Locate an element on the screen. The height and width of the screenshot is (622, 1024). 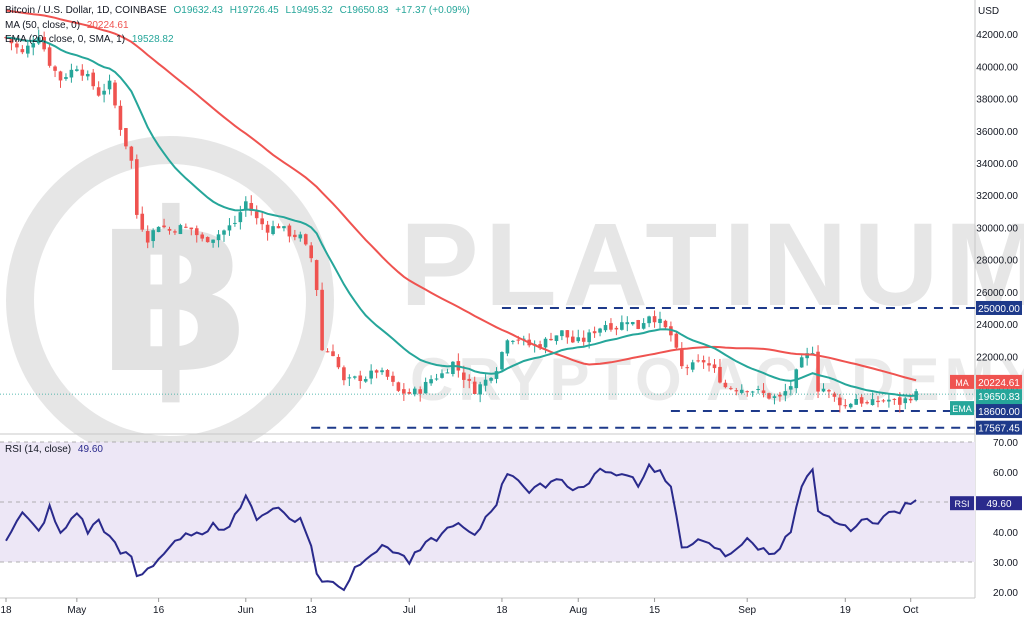
rsi-tick-label: 60.00 is located at coordinates (1005, 473).